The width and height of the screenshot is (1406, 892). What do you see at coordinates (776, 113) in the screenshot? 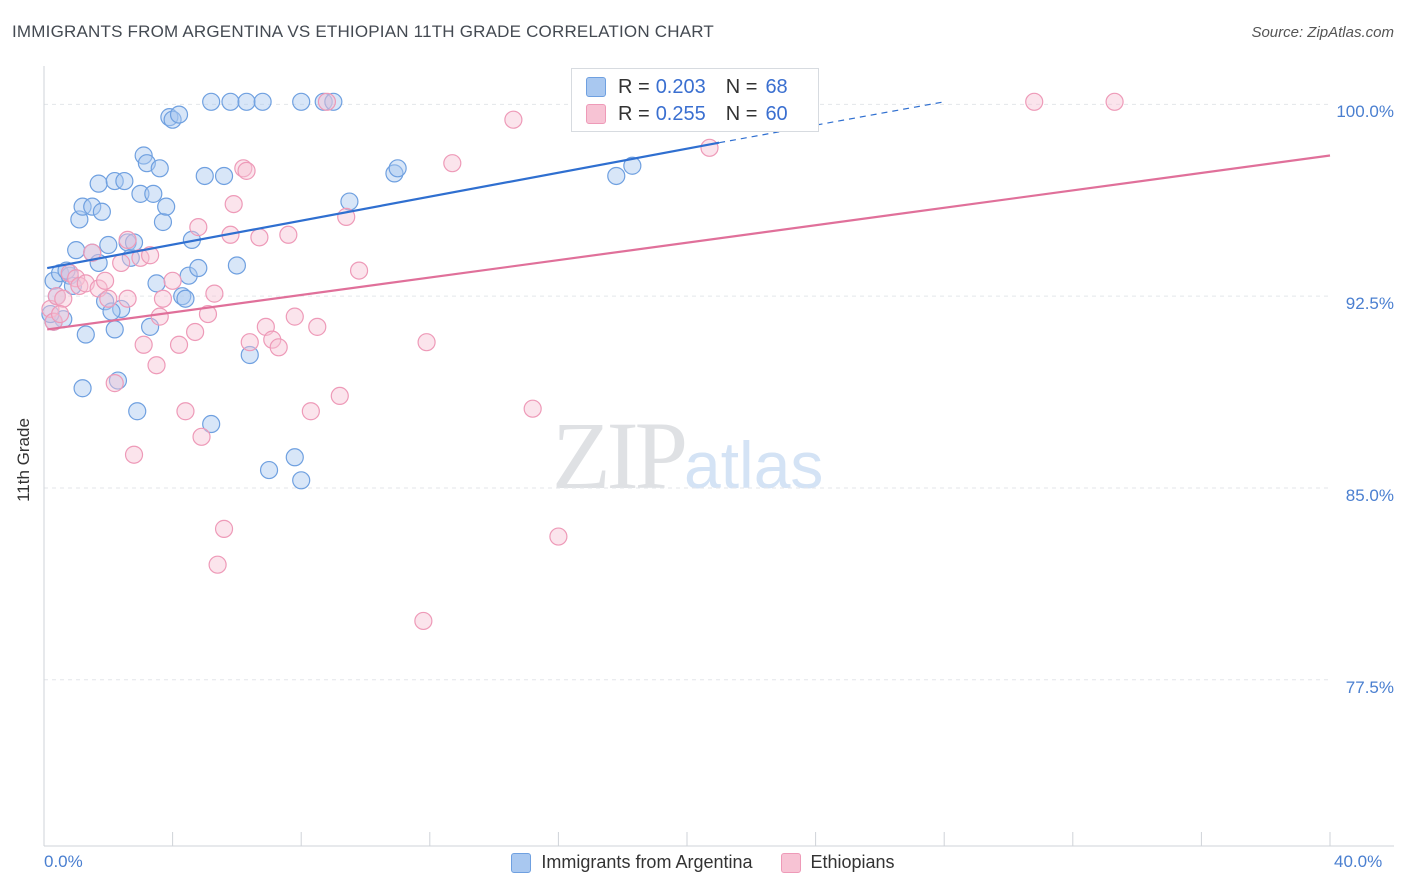
I see `n-value: 60` at bounding box center [776, 113].